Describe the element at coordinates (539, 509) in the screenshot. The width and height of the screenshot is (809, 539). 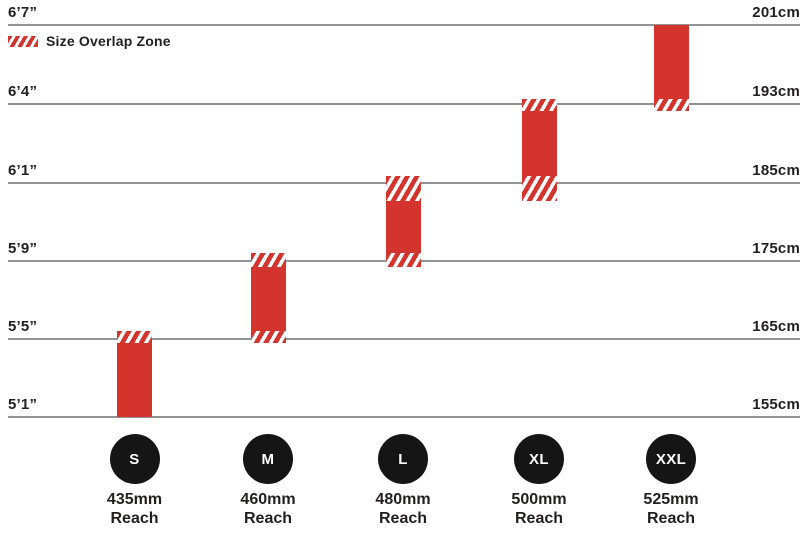
I see `reach-label-xl: 500mm Reach` at that location.